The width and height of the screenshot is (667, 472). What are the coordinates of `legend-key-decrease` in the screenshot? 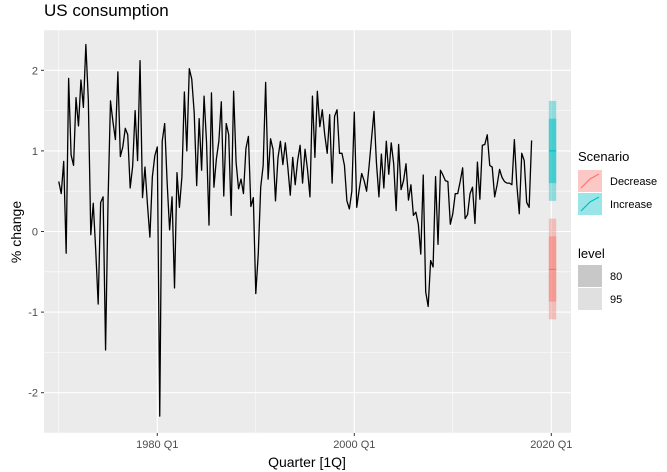 It's located at (590, 181).